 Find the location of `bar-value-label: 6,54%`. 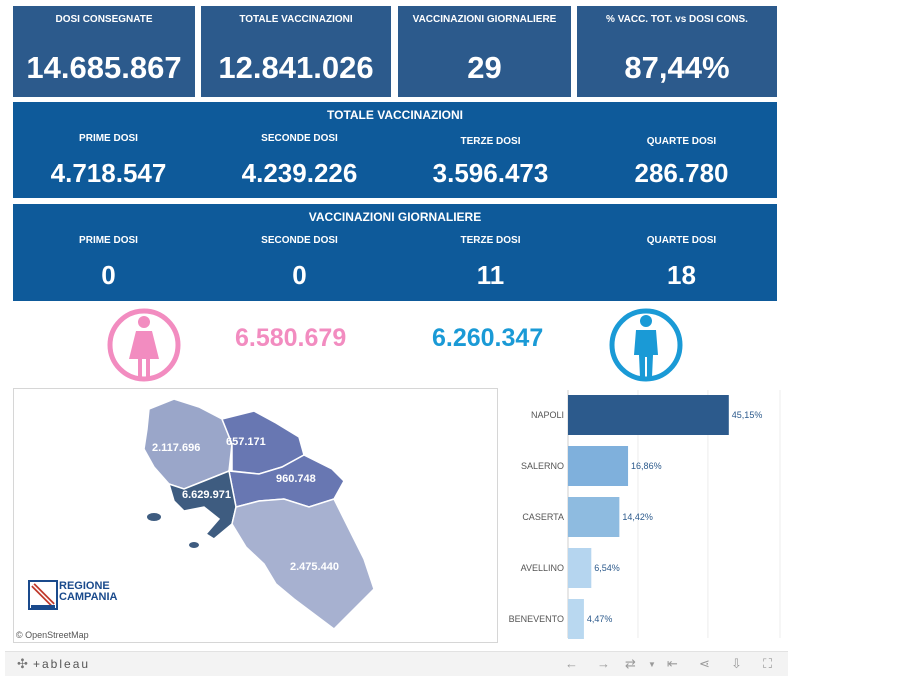

bar-value-label: 6,54% is located at coordinates (607, 568).